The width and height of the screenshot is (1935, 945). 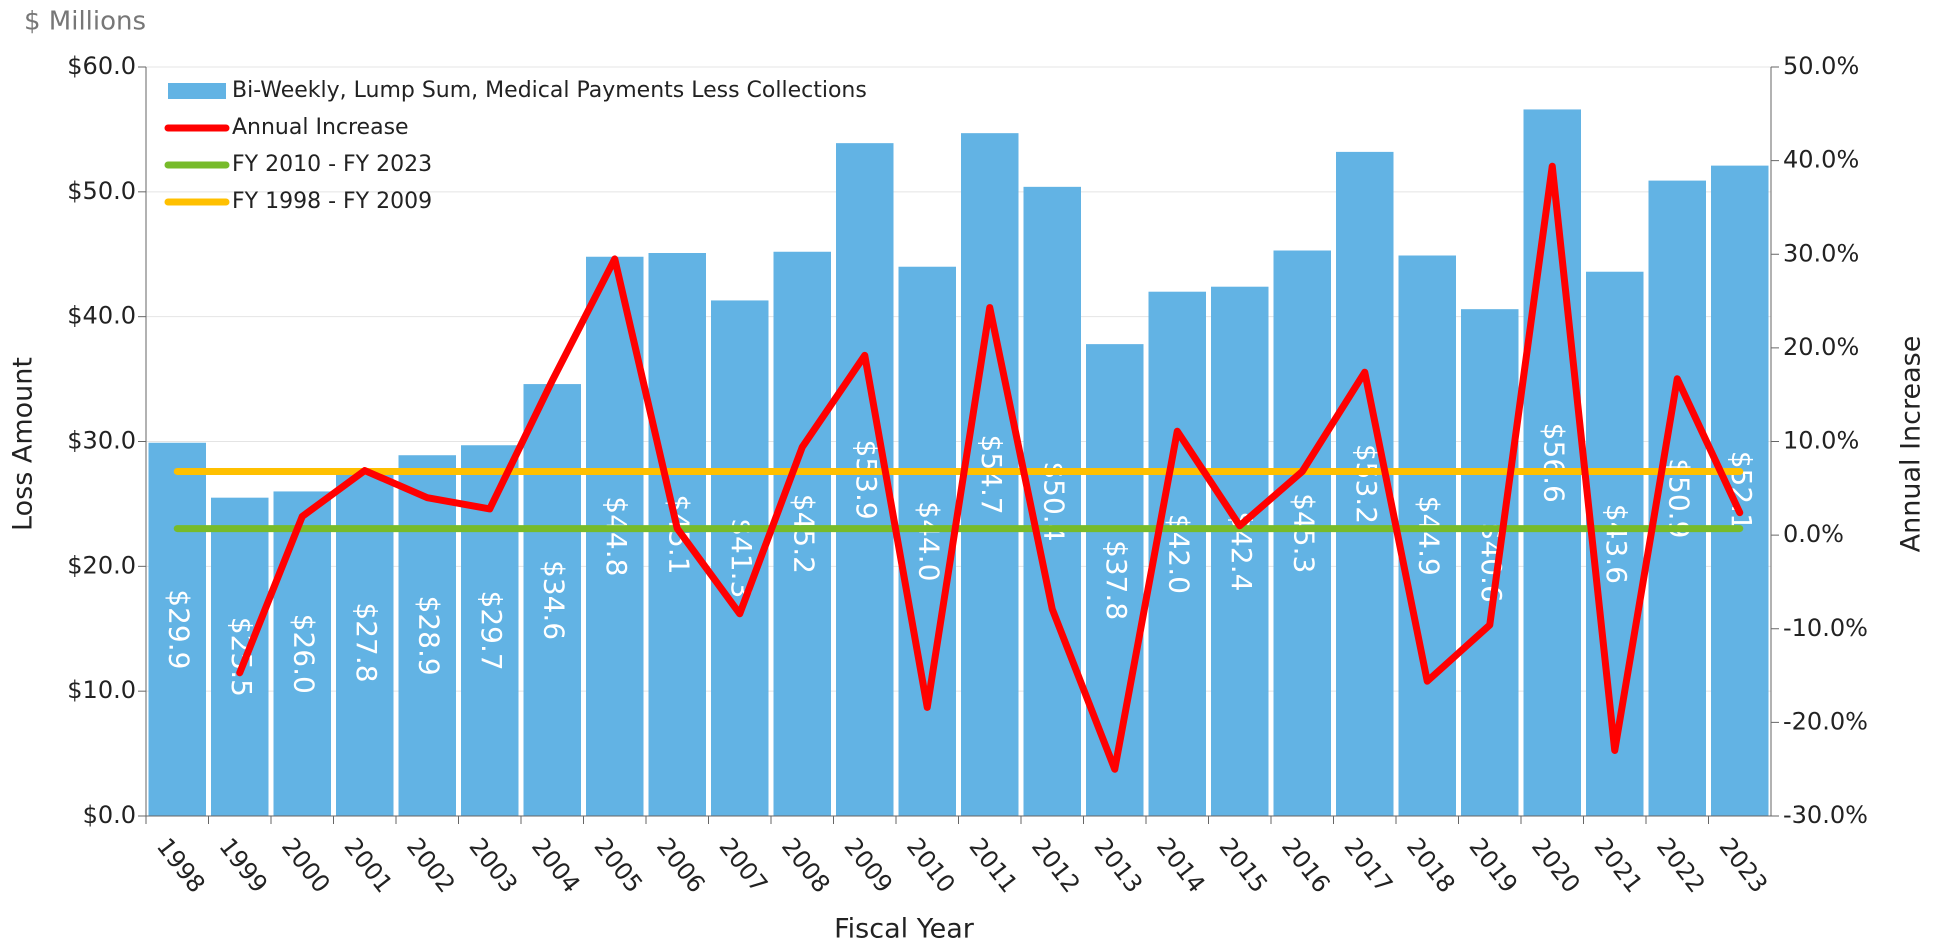 I want to click on legend-swatch, so click(x=197, y=91).